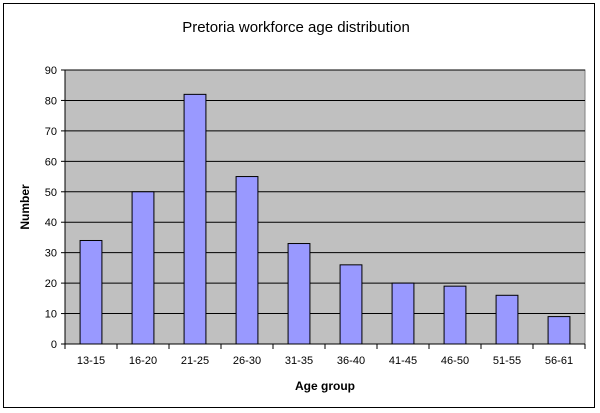 The height and width of the screenshot is (413, 600). What do you see at coordinates (296, 27) in the screenshot?
I see `chart-title: Pretoria workforce age distribution` at bounding box center [296, 27].